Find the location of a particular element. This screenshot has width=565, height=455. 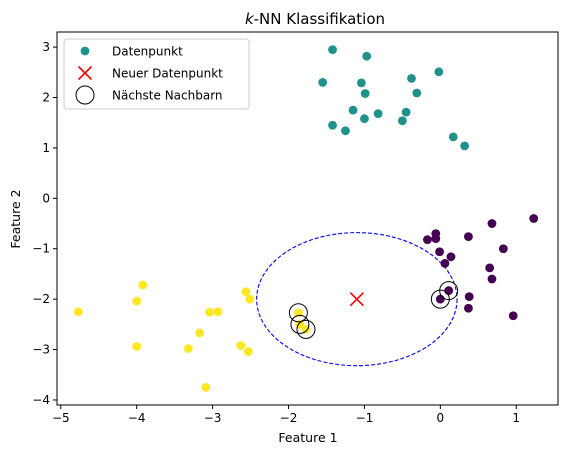

x-tick-label: −1 is located at coordinates (365, 418).